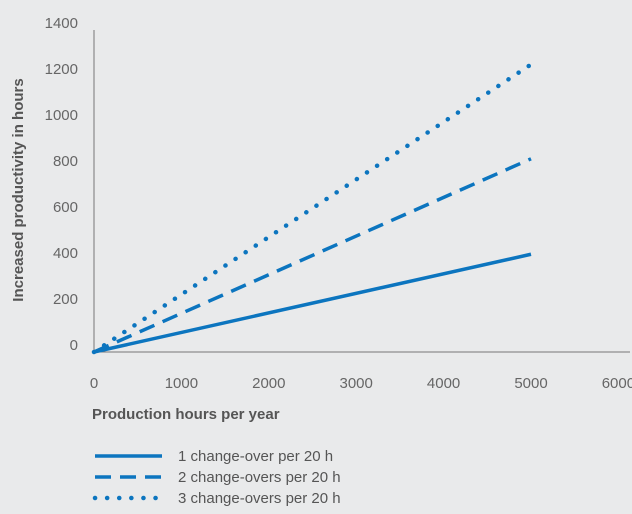 Image resolution: width=632 pixels, height=514 pixels. I want to click on y-axis-ticks: 0 200 400 600 800 1000 1200 1400, so click(61, 184).